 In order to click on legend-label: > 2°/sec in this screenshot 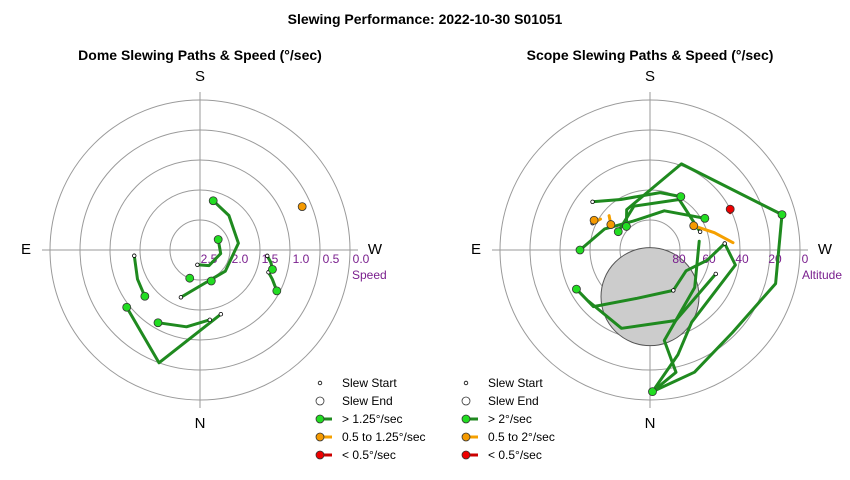, I will do `click(510, 419)`.